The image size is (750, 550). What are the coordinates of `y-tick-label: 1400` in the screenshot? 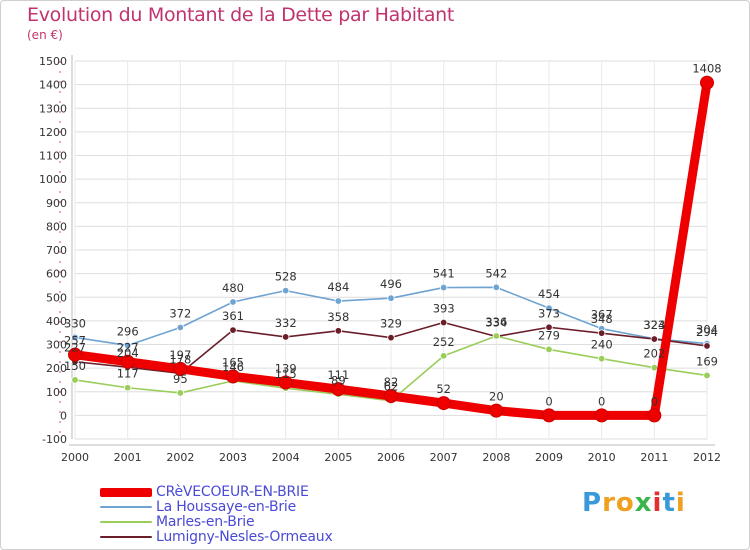 It's located at (53, 85).